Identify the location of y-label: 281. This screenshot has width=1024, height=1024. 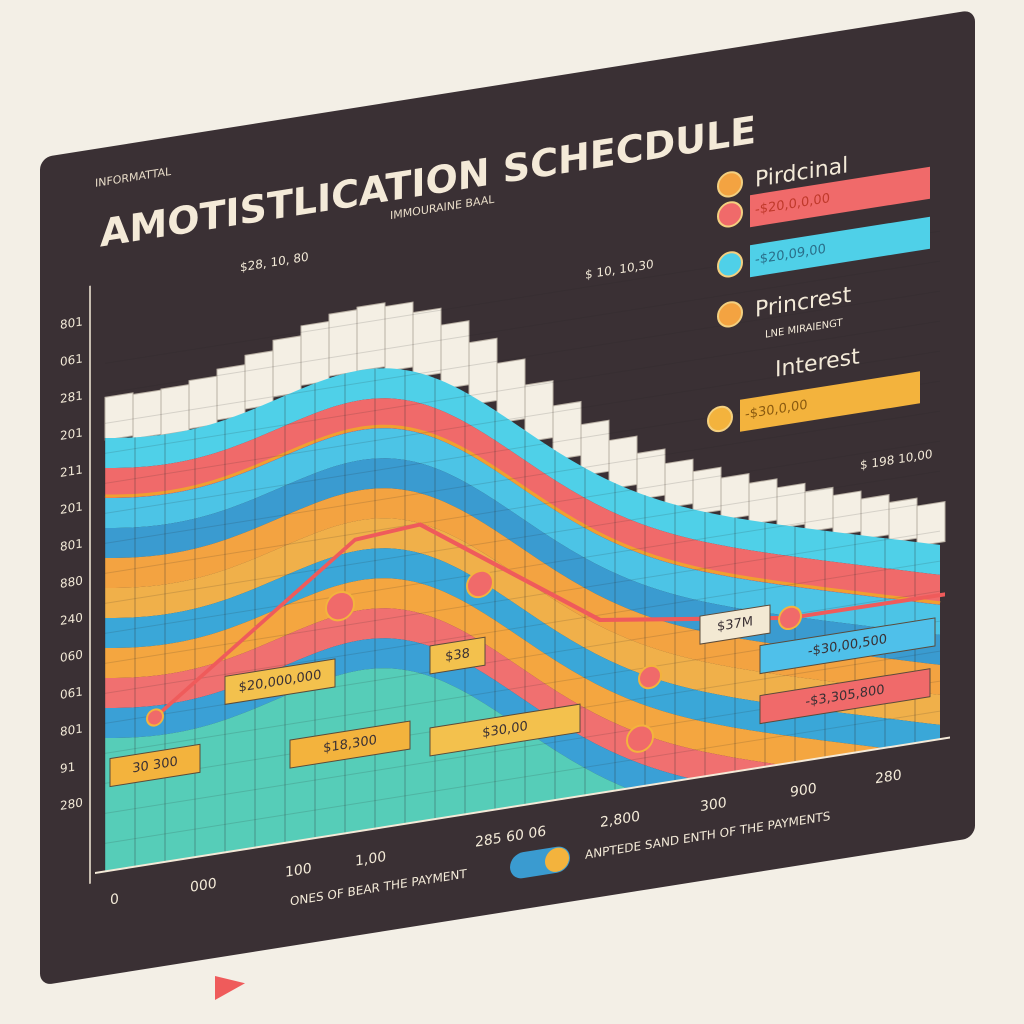
(71, 397).